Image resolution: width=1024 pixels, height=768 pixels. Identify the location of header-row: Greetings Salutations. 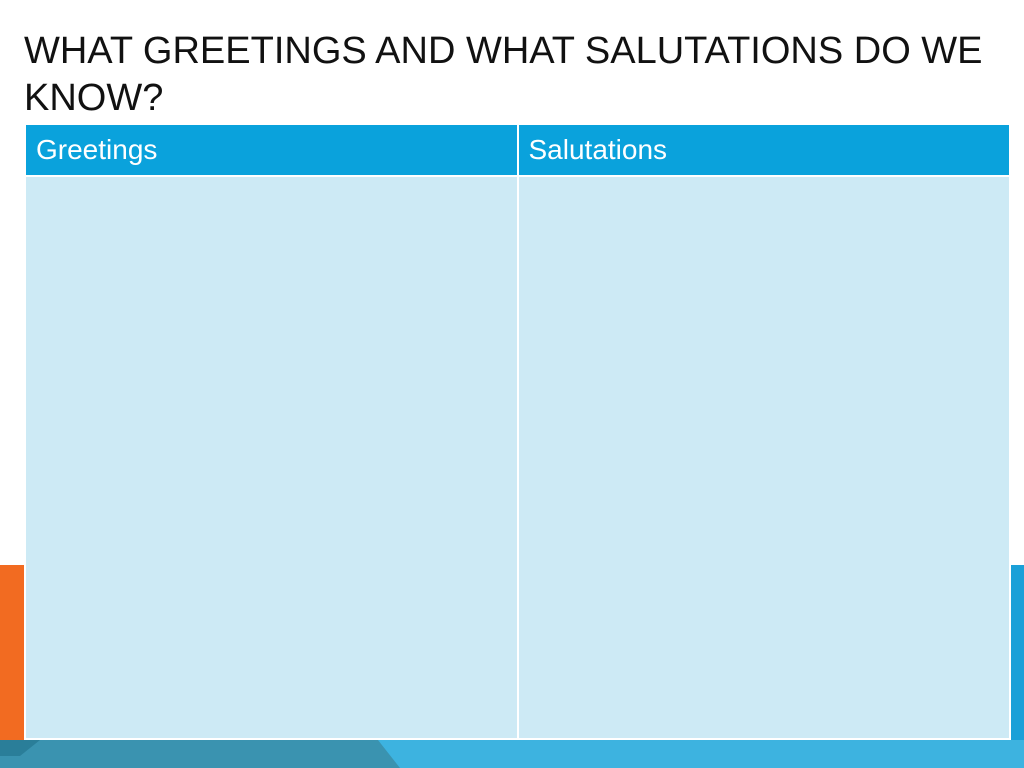
(517, 150).